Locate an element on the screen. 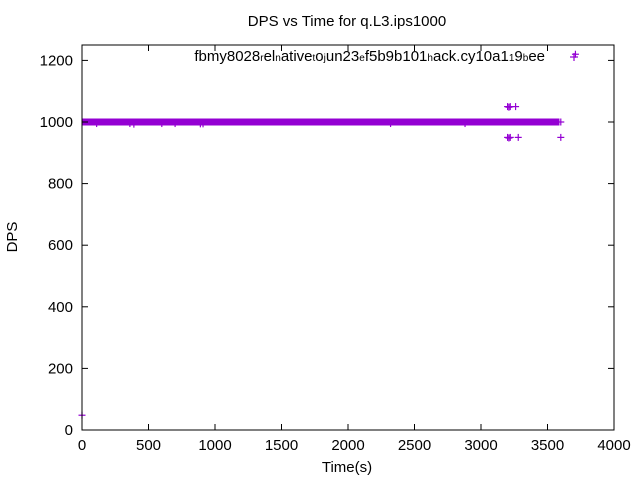 Image resolution: width=640 pixels, height=480 pixels. x-tick-label: 1500 is located at coordinates (281, 445).